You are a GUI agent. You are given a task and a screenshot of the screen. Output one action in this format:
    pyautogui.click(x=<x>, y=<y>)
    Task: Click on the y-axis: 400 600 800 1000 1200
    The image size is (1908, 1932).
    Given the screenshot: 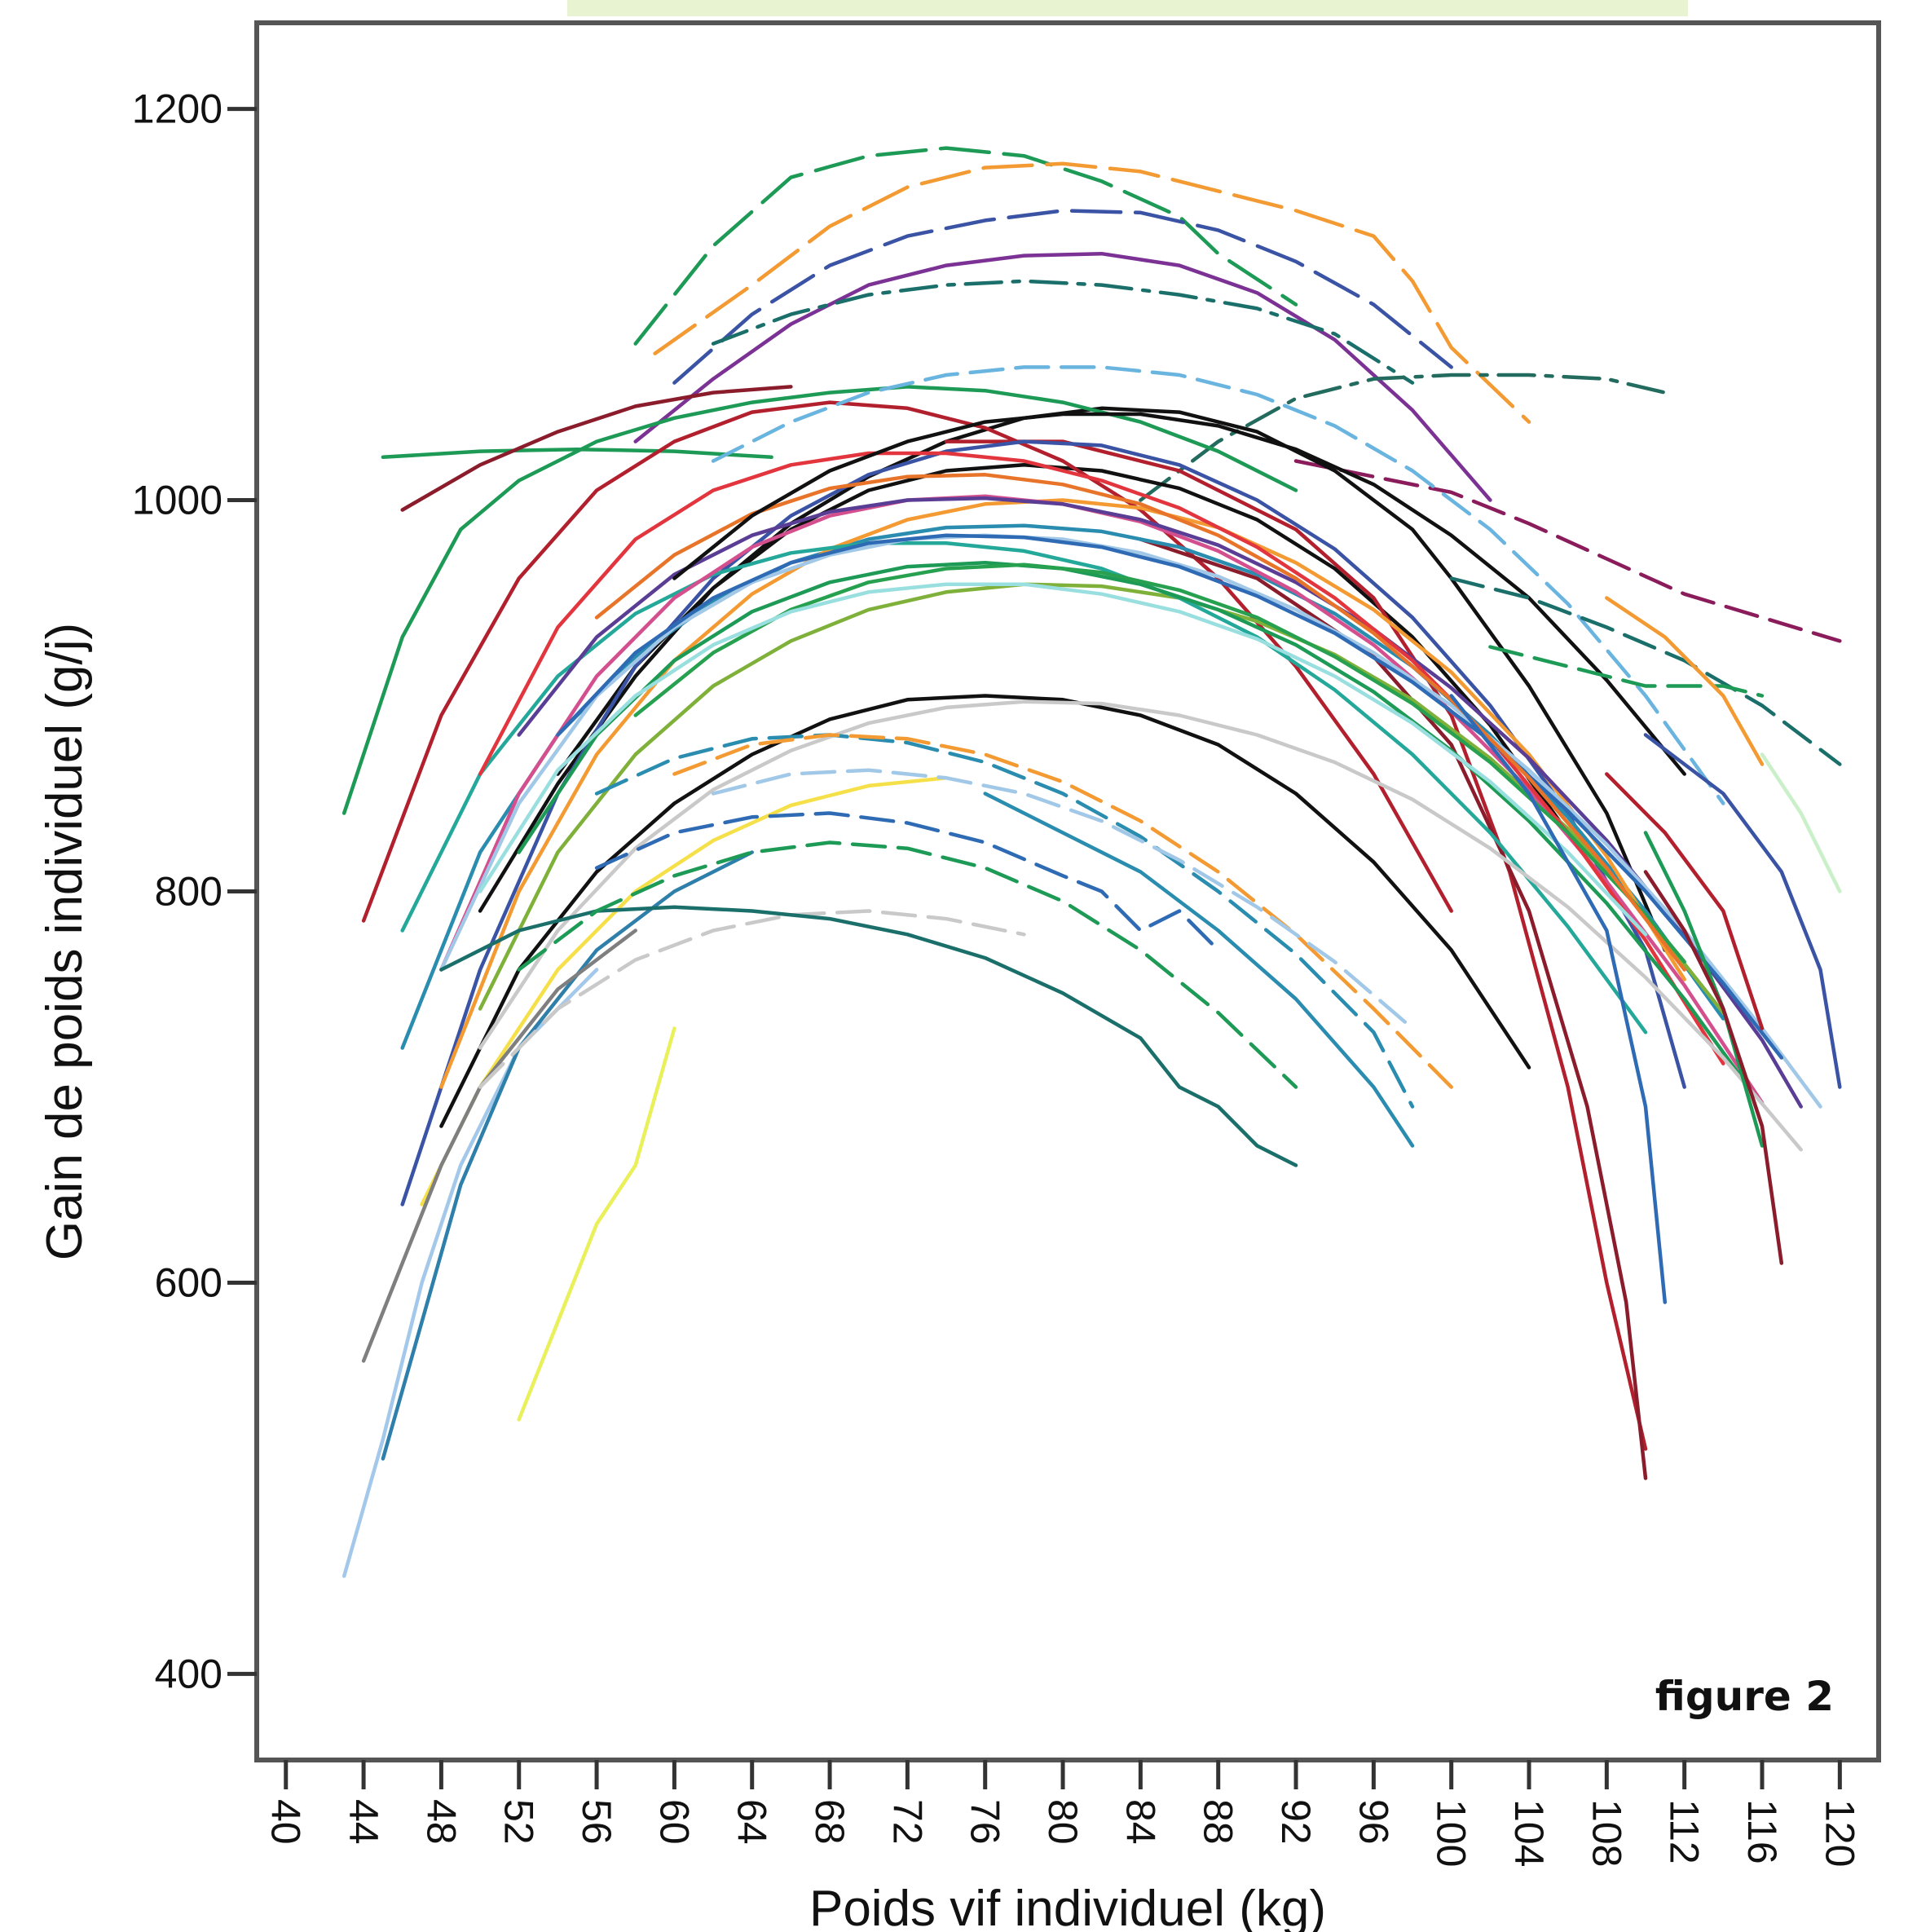 What is the action you would take?
    pyautogui.click(x=194, y=891)
    